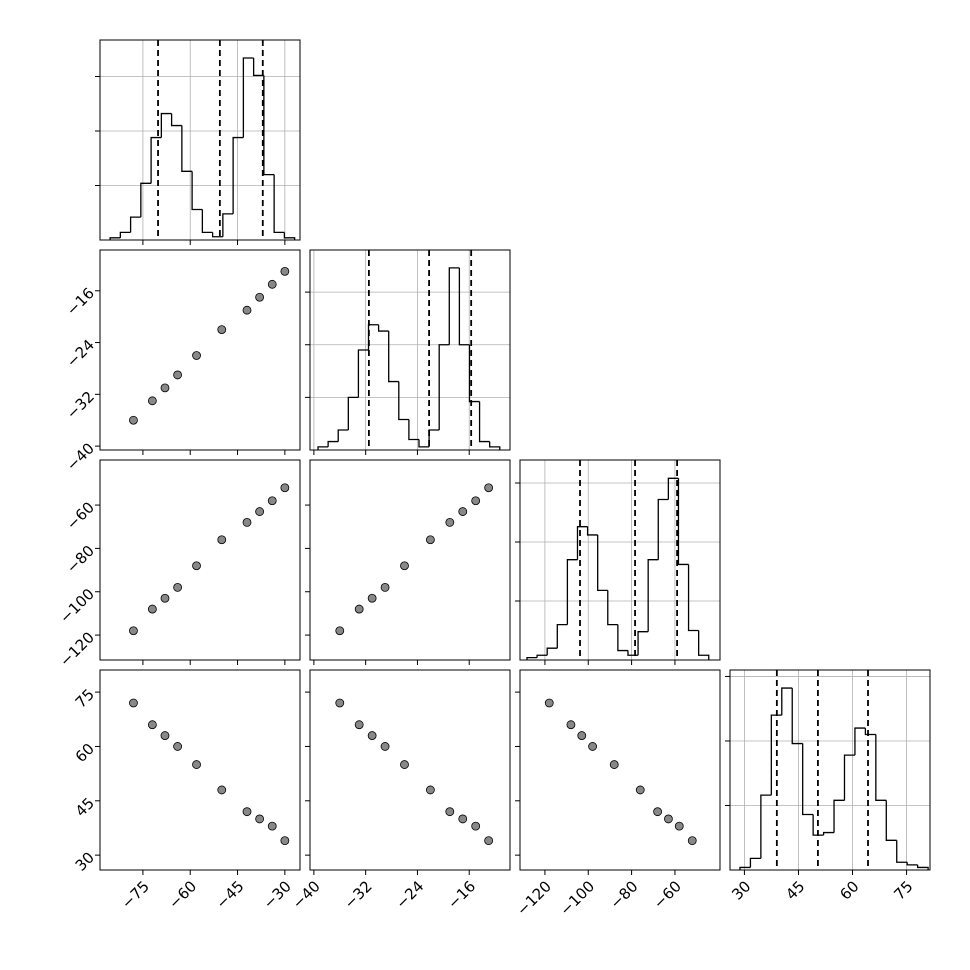 The width and height of the screenshot is (970, 970). I want to click on panel: −120−100 −80 −60, so click(178, 564).